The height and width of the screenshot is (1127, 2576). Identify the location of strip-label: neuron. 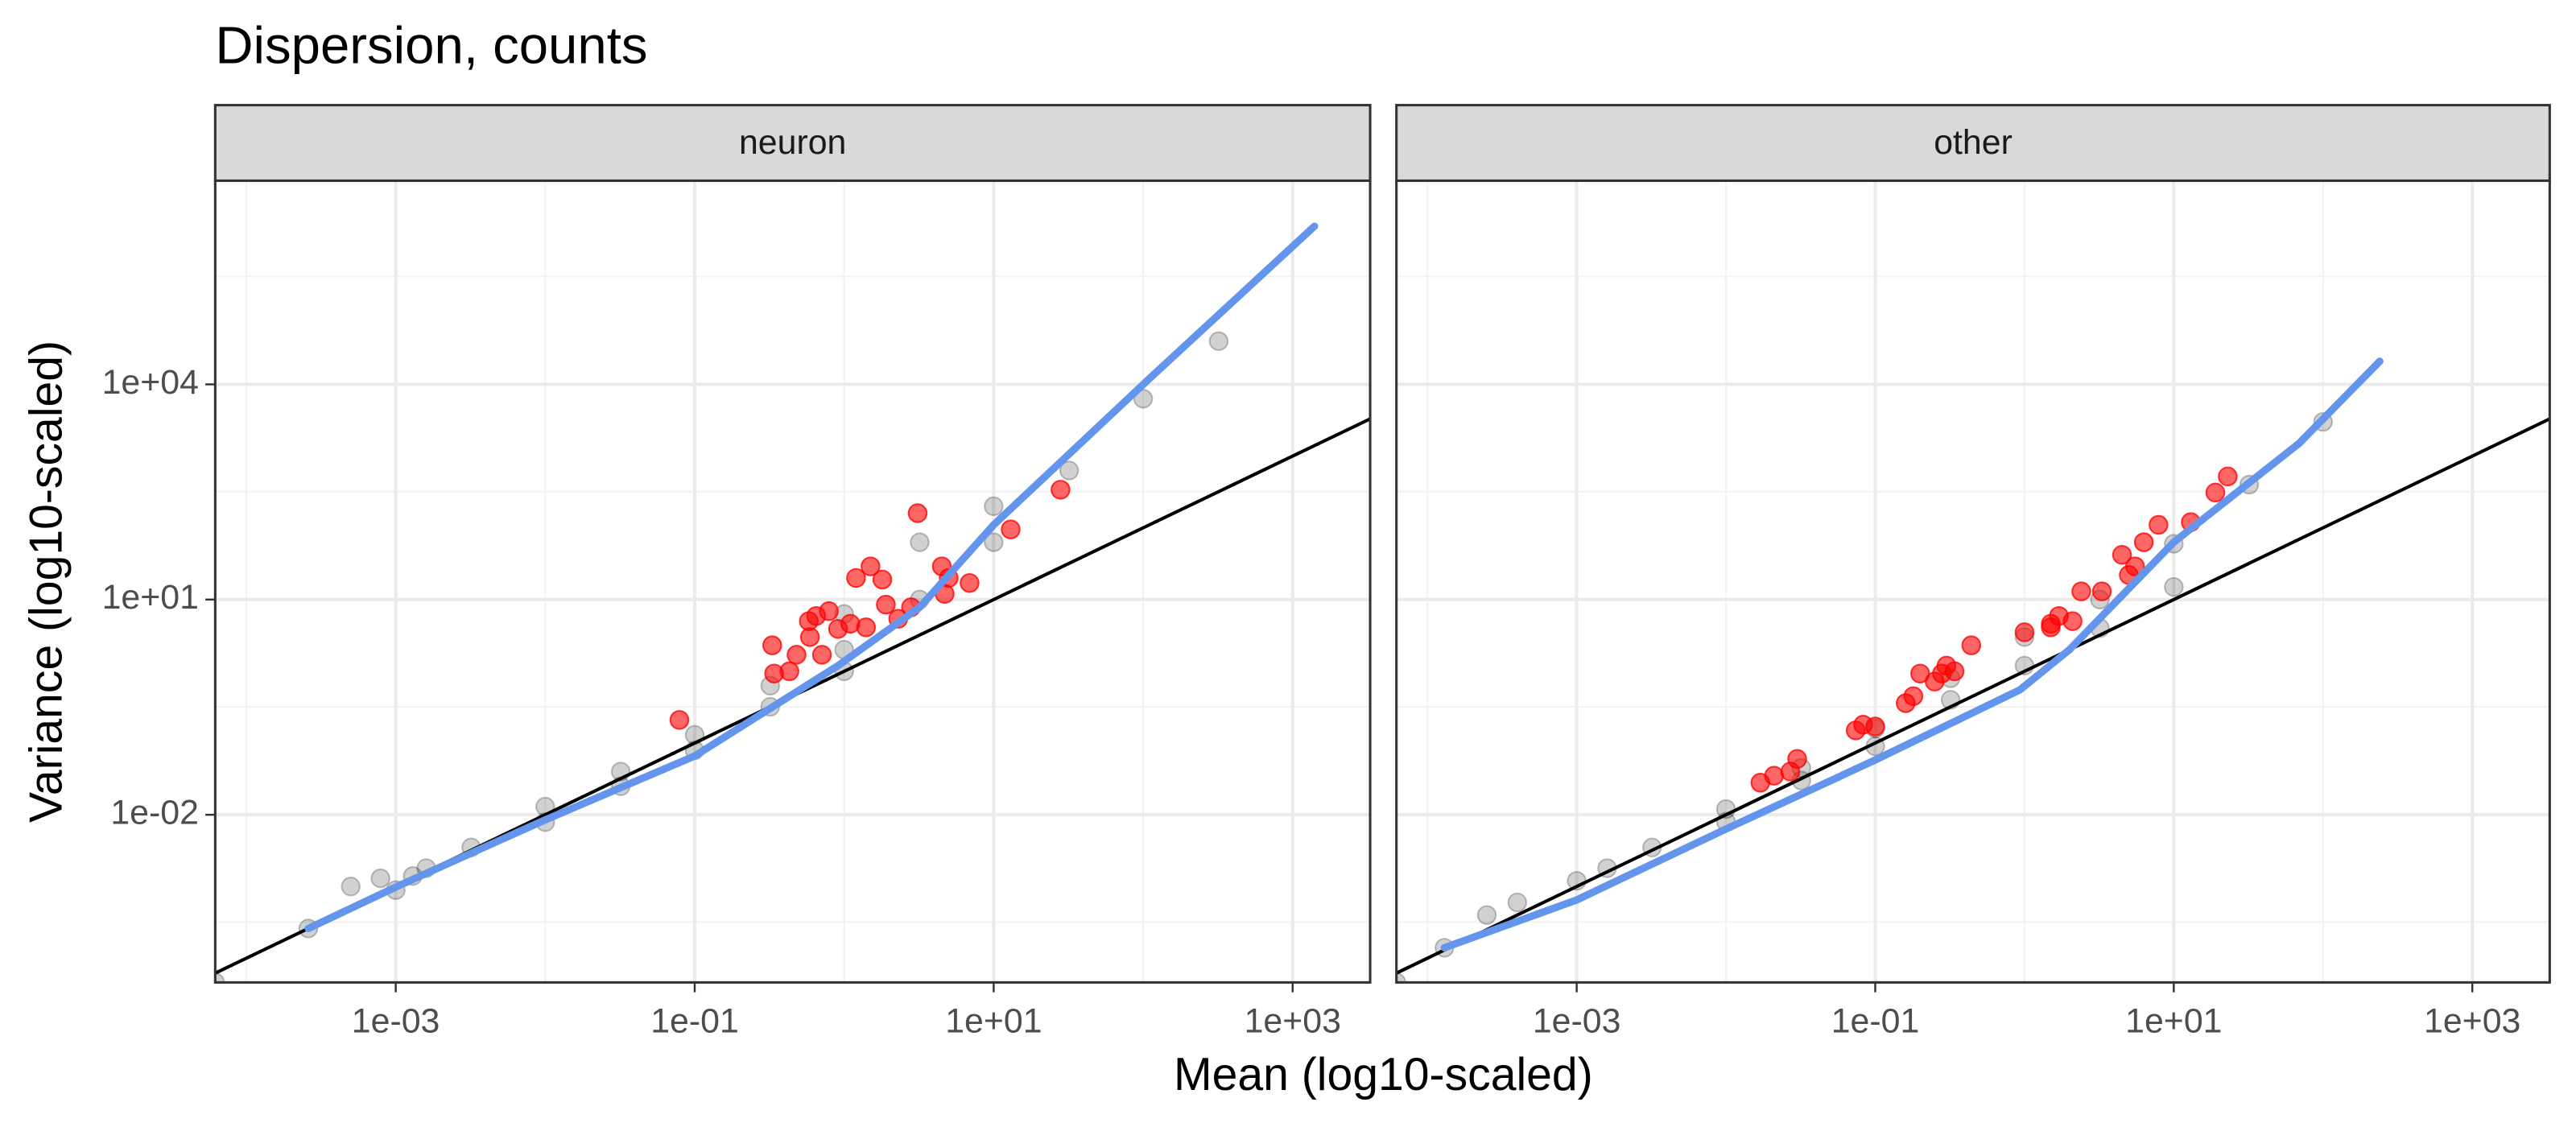
(792, 142).